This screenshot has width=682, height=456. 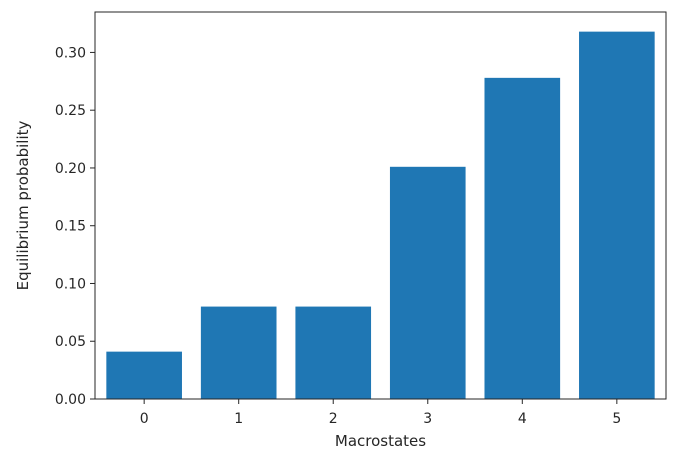 What do you see at coordinates (70, 53) in the screenshot?
I see `y-tick-label-6: 0.30` at bounding box center [70, 53].